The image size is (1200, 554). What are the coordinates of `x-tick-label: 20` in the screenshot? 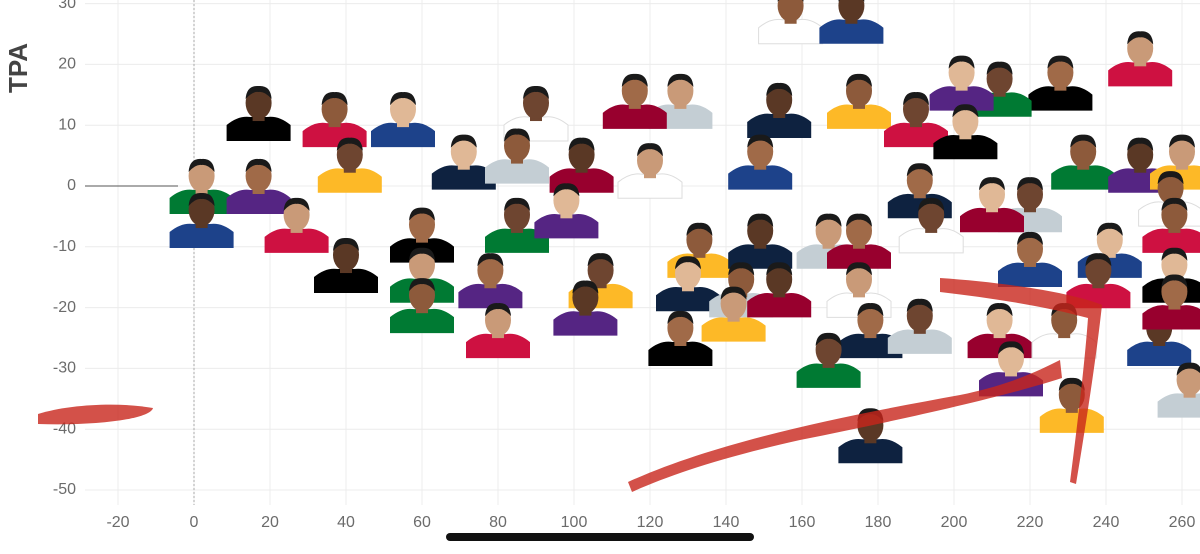 It's located at (270, 522).